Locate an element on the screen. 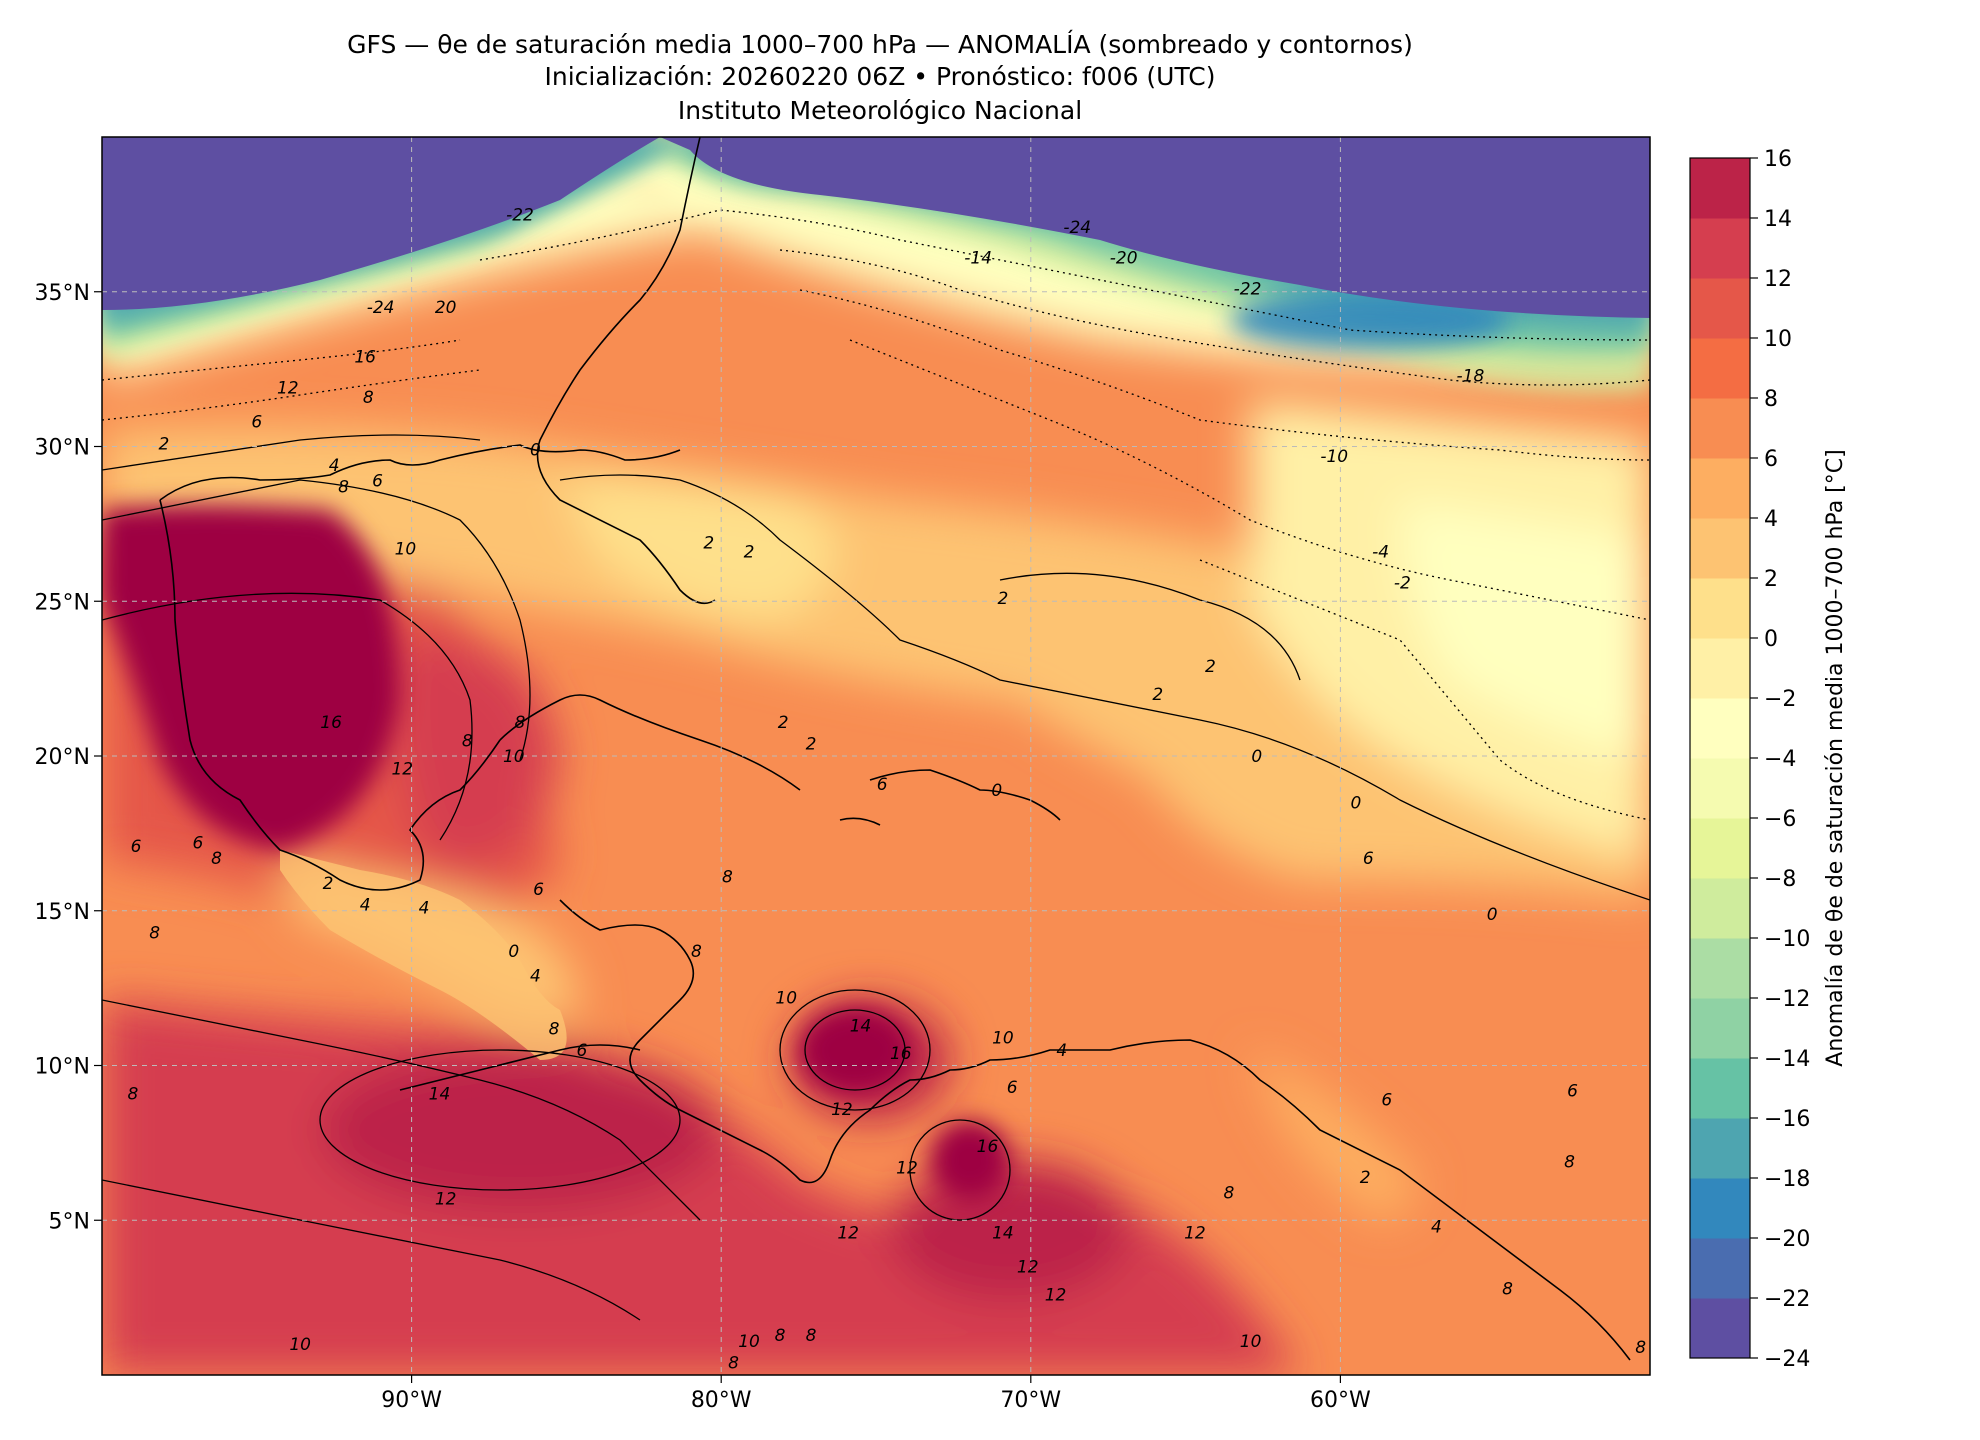 The height and width of the screenshot is (1440, 1980). contour-neg-a is located at coordinates (281, 360).